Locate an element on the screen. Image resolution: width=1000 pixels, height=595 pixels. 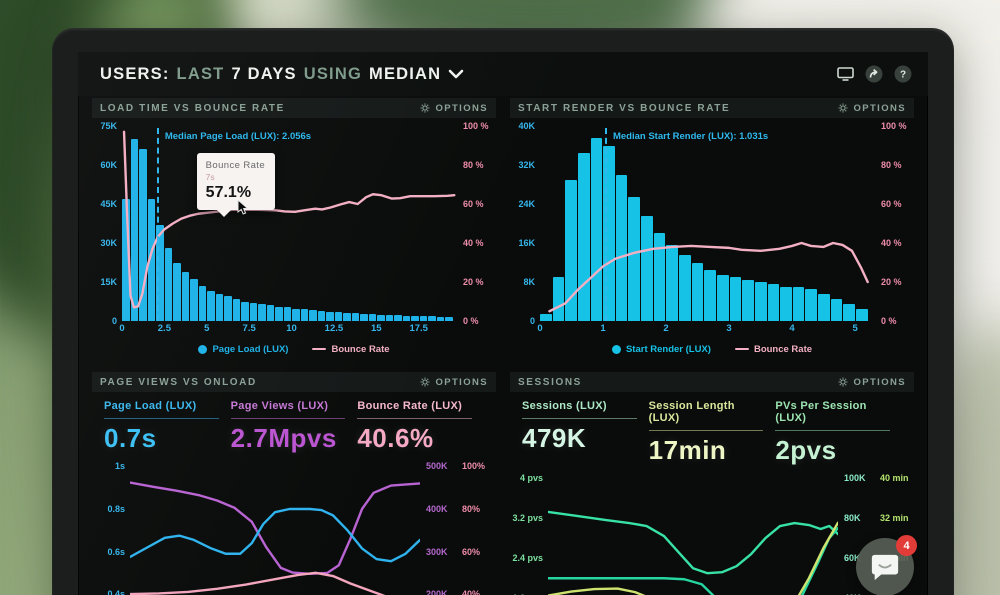
panel-header: PAGE VIEWS VS ONLOAD OPTIONS is located at coordinates (294, 382).